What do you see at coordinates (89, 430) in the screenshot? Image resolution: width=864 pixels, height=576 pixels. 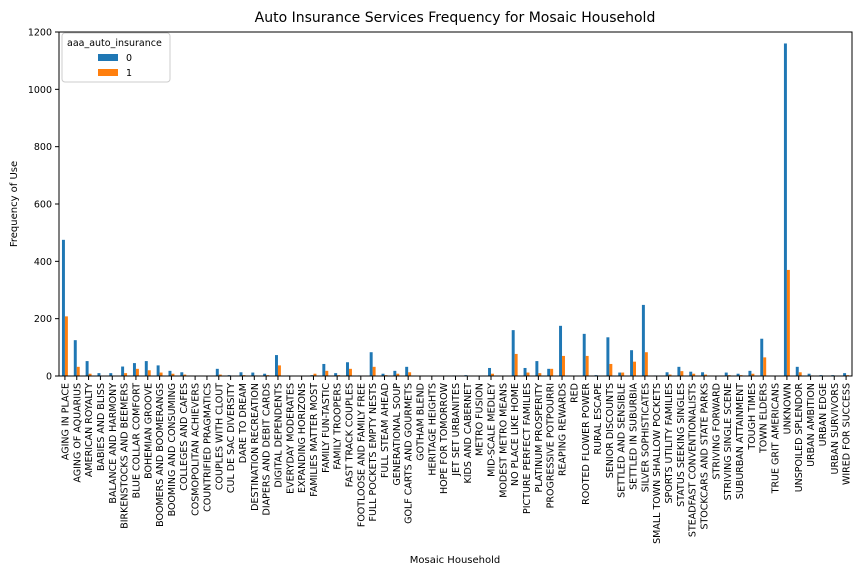 I see `x-tick-label-2: AMERICAN ROYALTY` at bounding box center [89, 430].